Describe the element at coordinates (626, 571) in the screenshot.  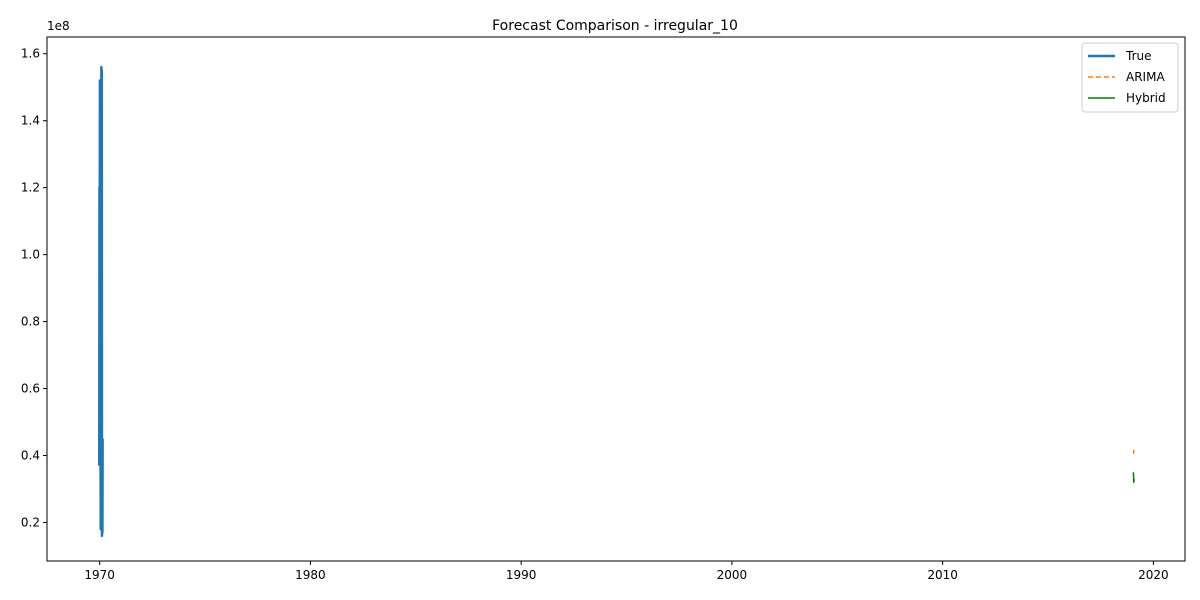
I see `x-axis: 1970 1980 1990 2000 2010 2020` at that location.